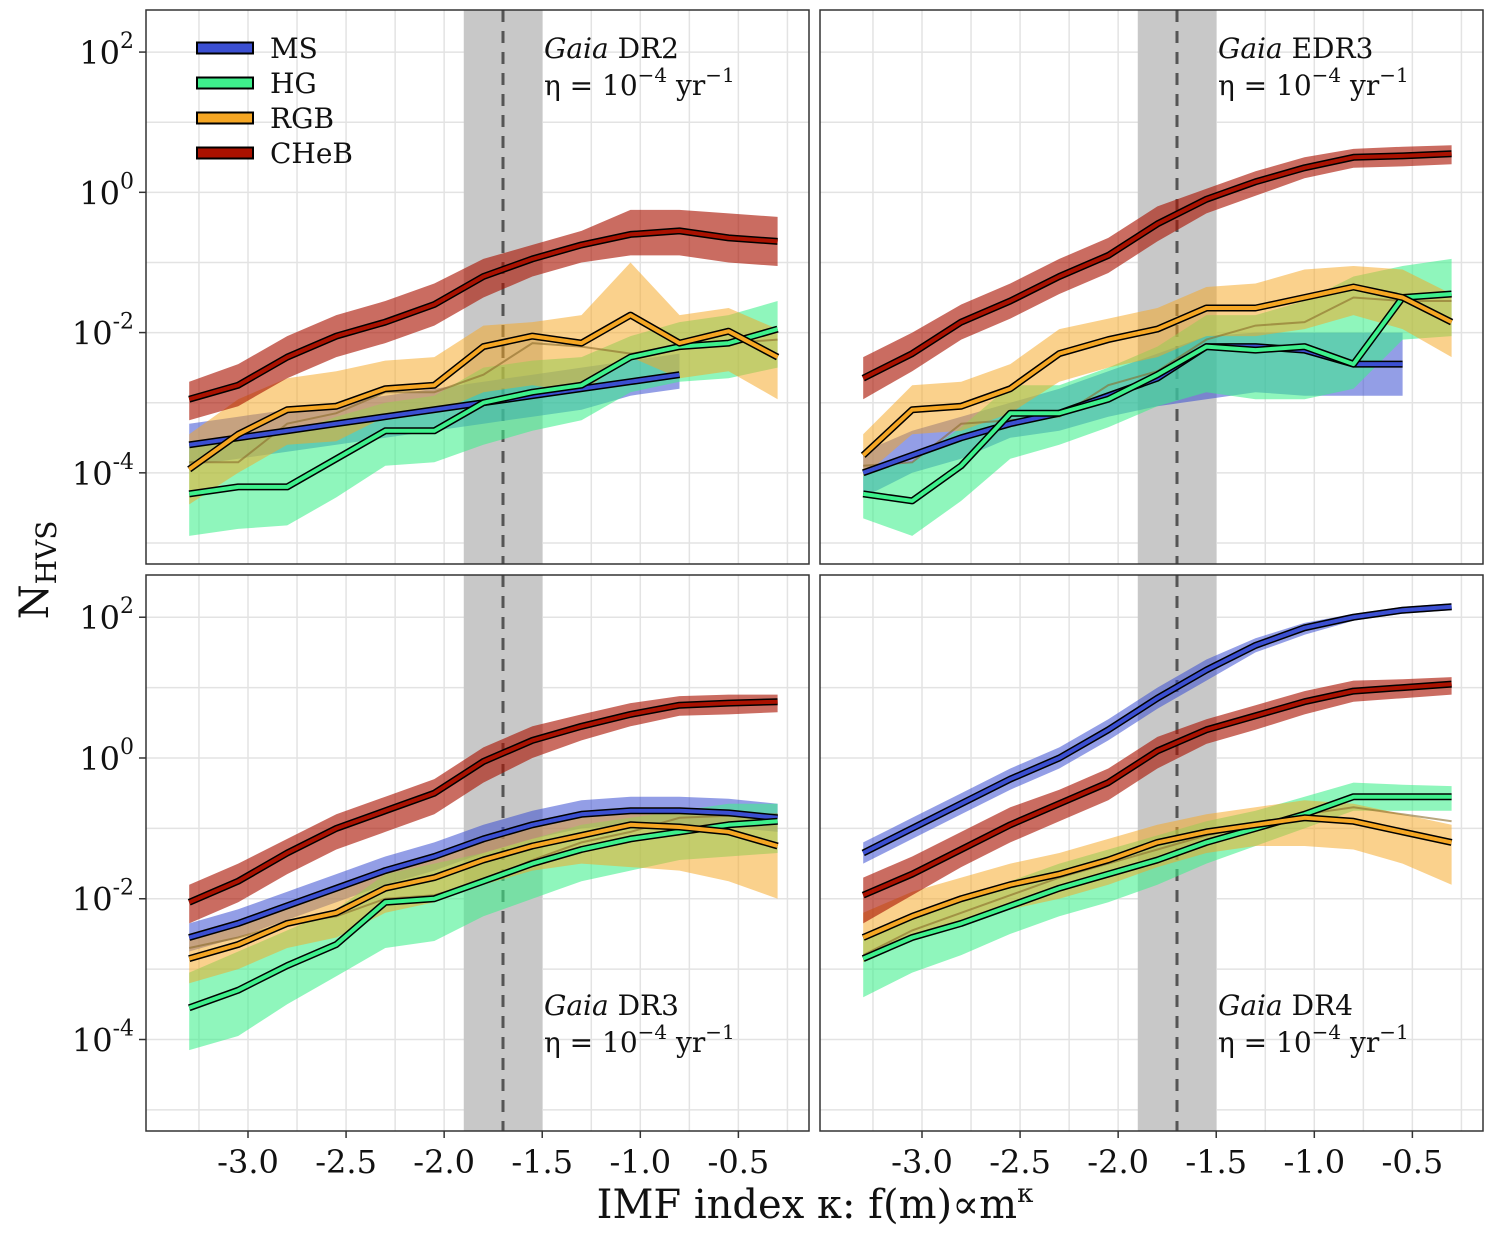 The height and width of the screenshot is (1246, 1495). Describe the element at coordinates (1328, 48) in the screenshot. I see `survey-release: EDR3` at that location.